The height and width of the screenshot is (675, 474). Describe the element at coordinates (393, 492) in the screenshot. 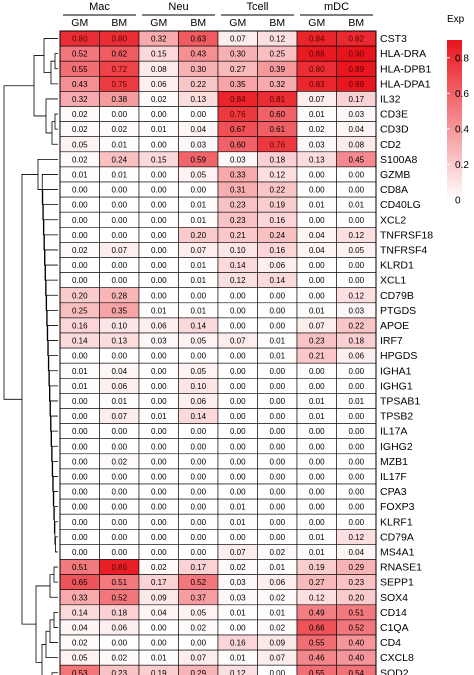

I see `gene-label: CPA3` at that location.